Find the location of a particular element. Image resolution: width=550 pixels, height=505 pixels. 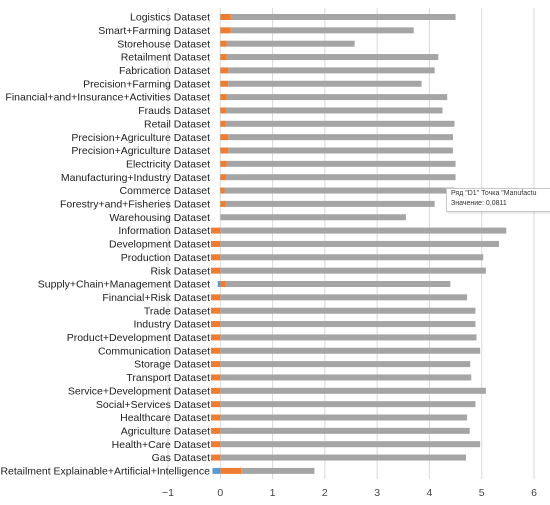

category-label: Fabrication Dataset is located at coordinates (164, 71).